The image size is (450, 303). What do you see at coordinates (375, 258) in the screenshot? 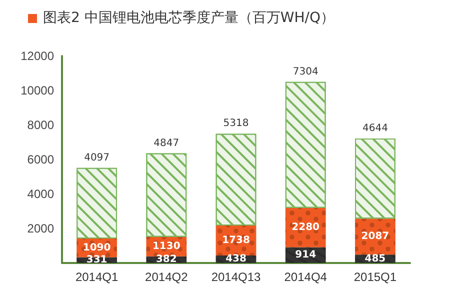
I see `data-label: 485` at bounding box center [375, 258].